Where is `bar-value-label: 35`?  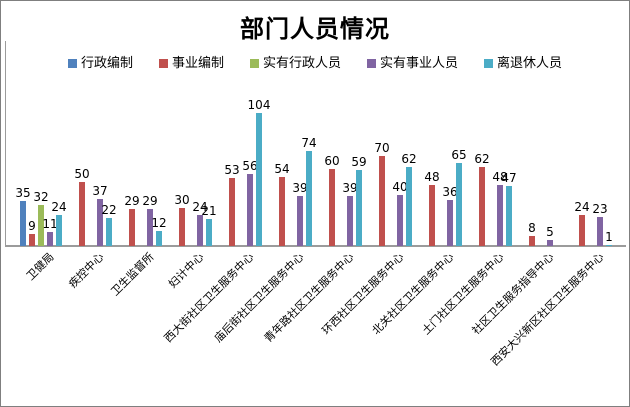 bar-value-label: 35 is located at coordinates (23, 192).